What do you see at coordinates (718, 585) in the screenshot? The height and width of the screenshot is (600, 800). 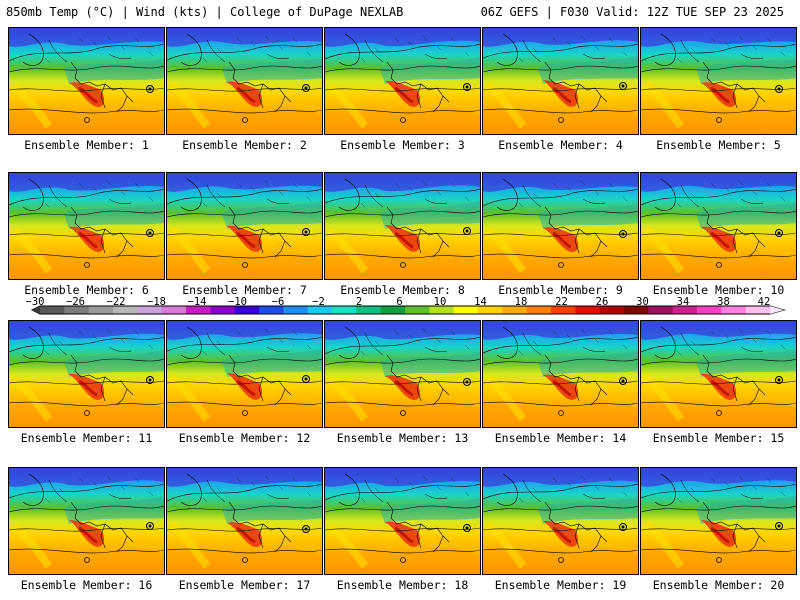 I see `member-label: Ensemble Member: 20` at bounding box center [718, 585].